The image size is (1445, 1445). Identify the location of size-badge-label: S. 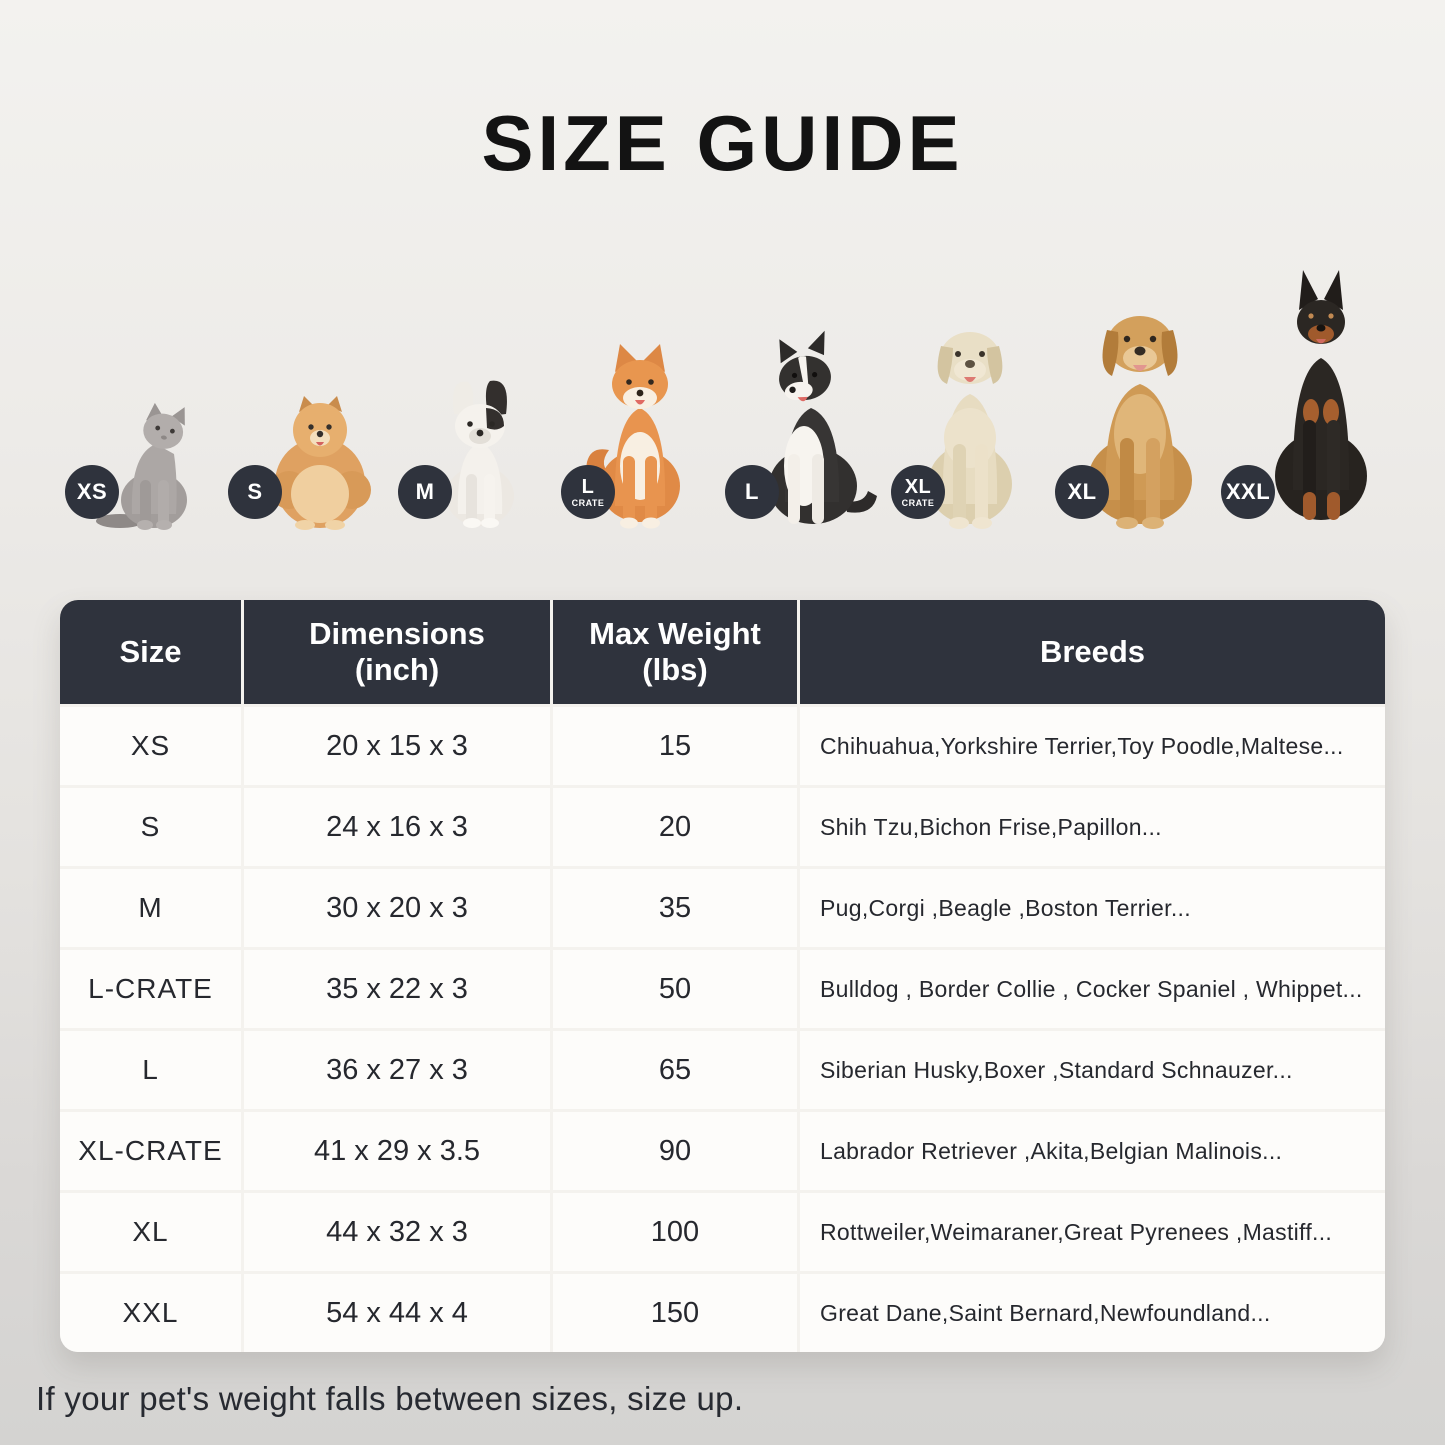
(255, 491).